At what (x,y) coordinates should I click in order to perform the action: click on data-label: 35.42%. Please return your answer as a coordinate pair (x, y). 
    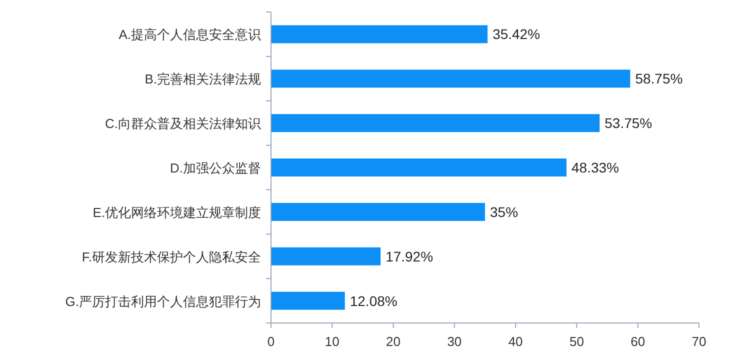
    Looking at the image, I should click on (516, 34).